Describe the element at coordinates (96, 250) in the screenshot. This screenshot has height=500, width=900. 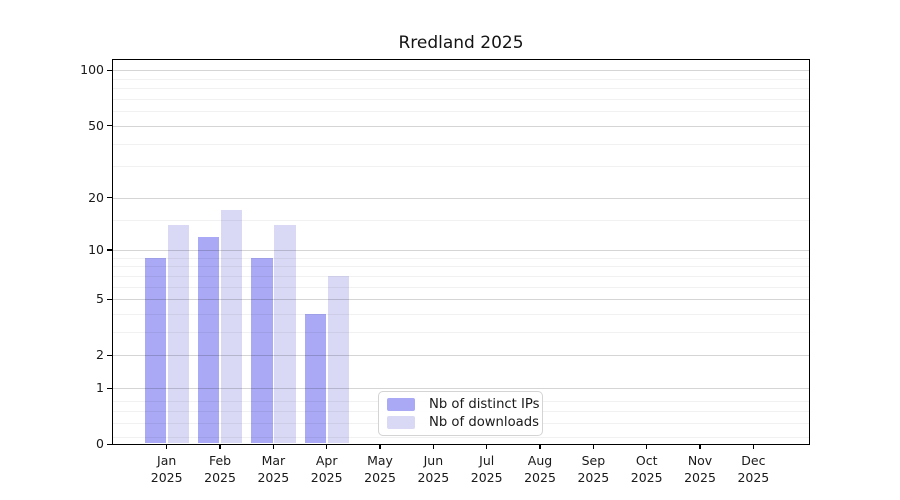
I see `y-tick-label: 10` at that location.